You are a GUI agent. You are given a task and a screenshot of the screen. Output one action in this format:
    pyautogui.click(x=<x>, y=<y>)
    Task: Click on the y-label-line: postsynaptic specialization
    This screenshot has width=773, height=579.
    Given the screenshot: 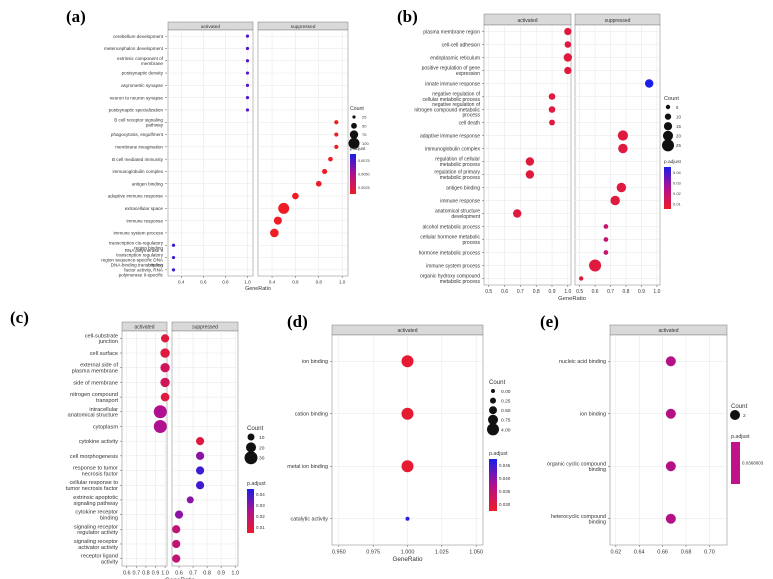 What is the action you would take?
    pyautogui.click(x=136, y=110)
    